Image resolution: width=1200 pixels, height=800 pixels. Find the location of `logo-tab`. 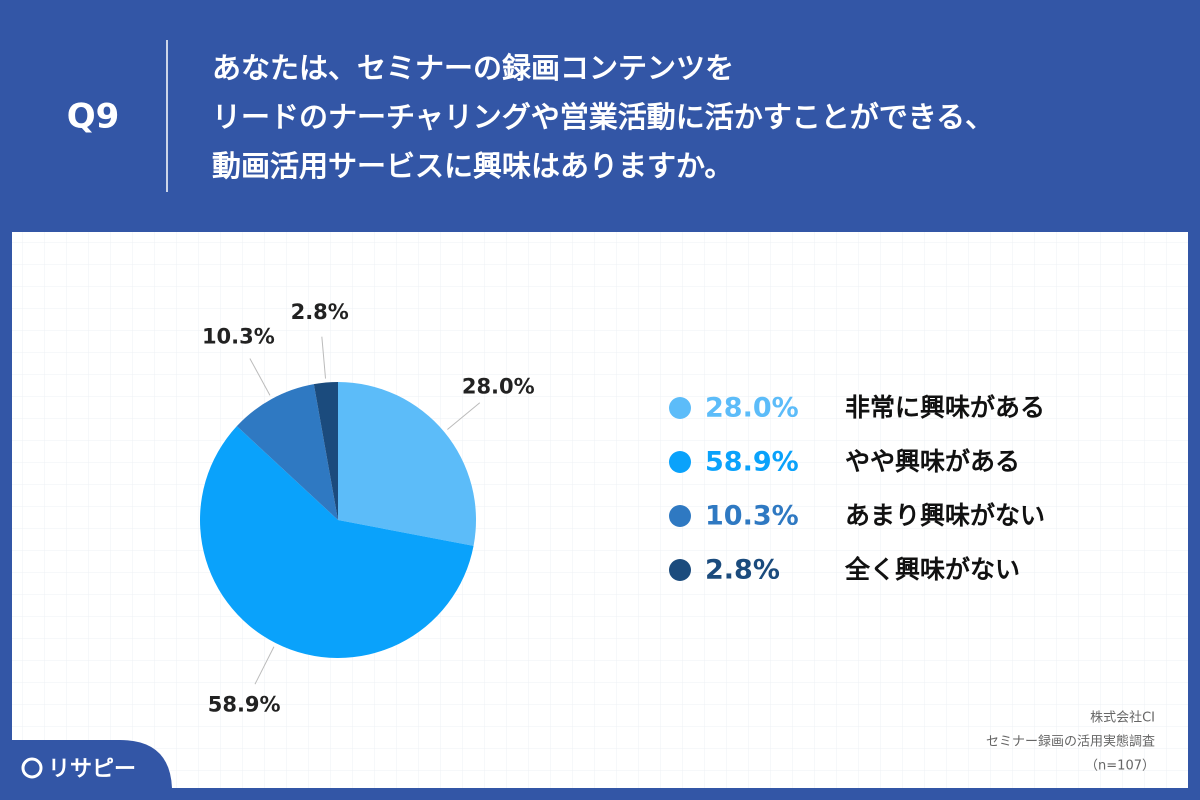

logo-tab is located at coordinates (86, 770).